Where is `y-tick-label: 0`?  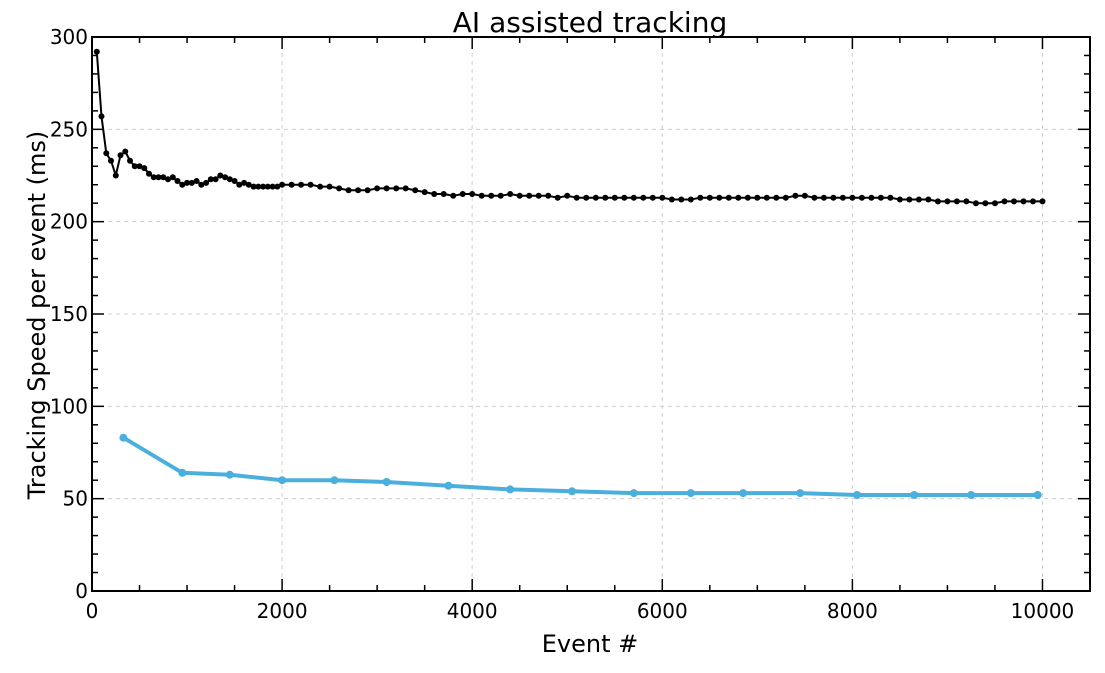
y-tick-label: 0 is located at coordinates (81, 591).